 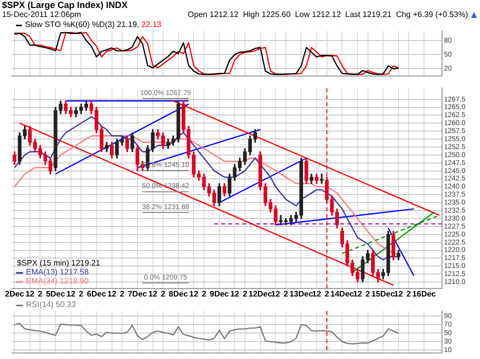 What do you see at coordinates (14, 293) in the screenshot?
I see `x-tick-label: 2Dec` at bounding box center [14, 293].